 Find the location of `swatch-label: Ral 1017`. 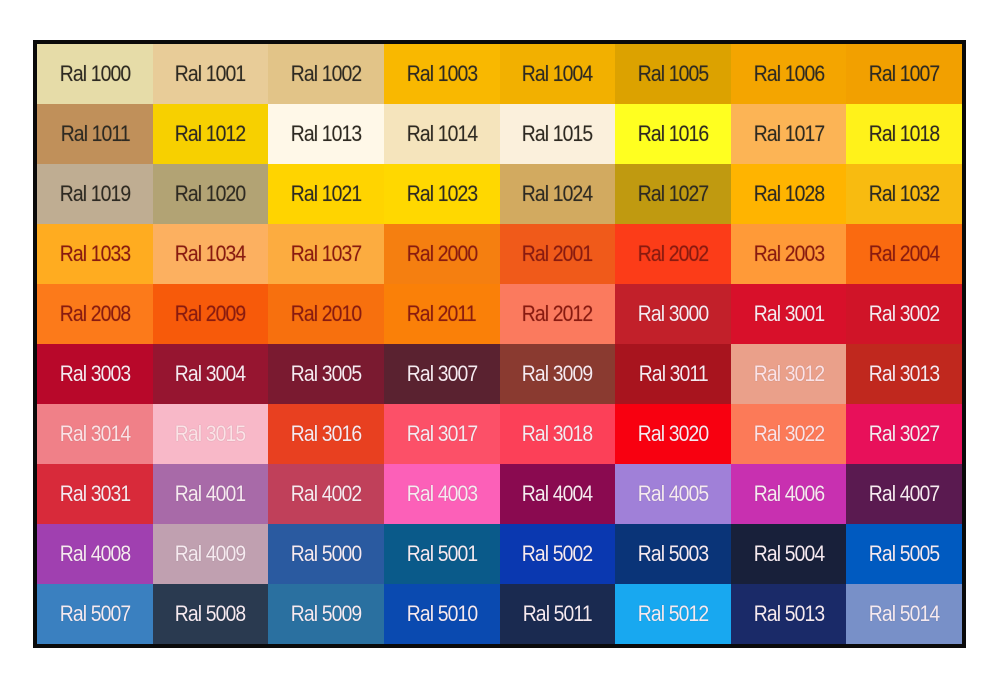

swatch-label: Ral 1017 is located at coordinates (788, 133).